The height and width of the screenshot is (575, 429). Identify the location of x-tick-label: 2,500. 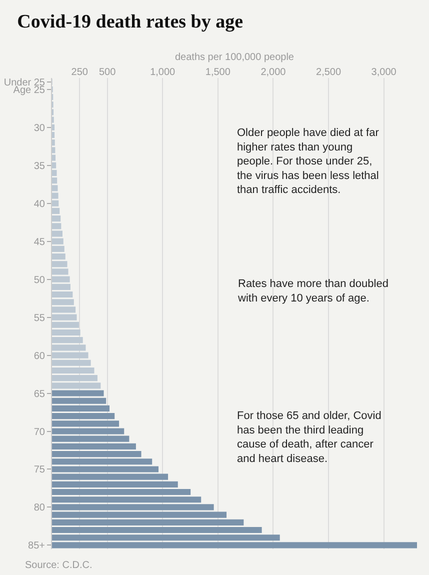
(329, 72).